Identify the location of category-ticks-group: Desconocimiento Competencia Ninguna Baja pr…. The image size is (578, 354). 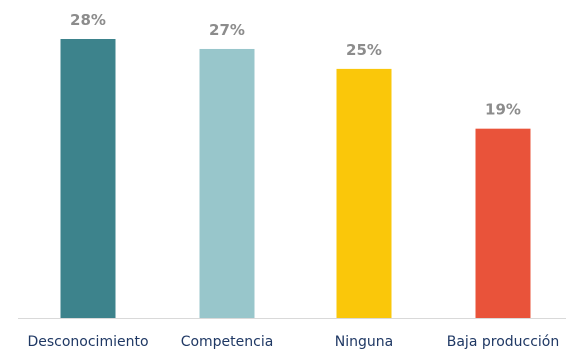
(293, 342).